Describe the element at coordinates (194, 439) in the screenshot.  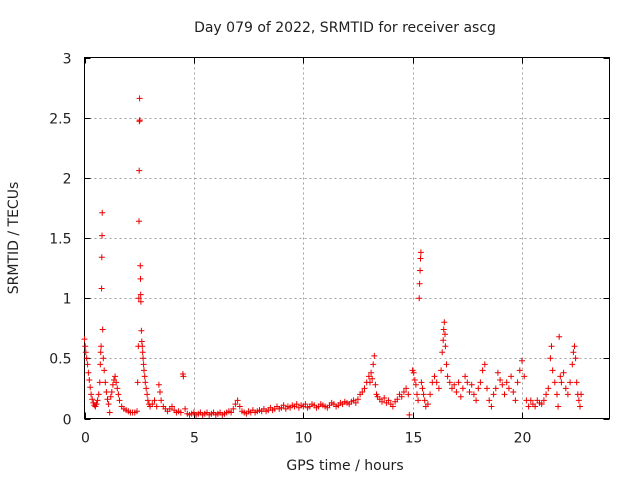
I see `x-tick-label: 5` at that location.